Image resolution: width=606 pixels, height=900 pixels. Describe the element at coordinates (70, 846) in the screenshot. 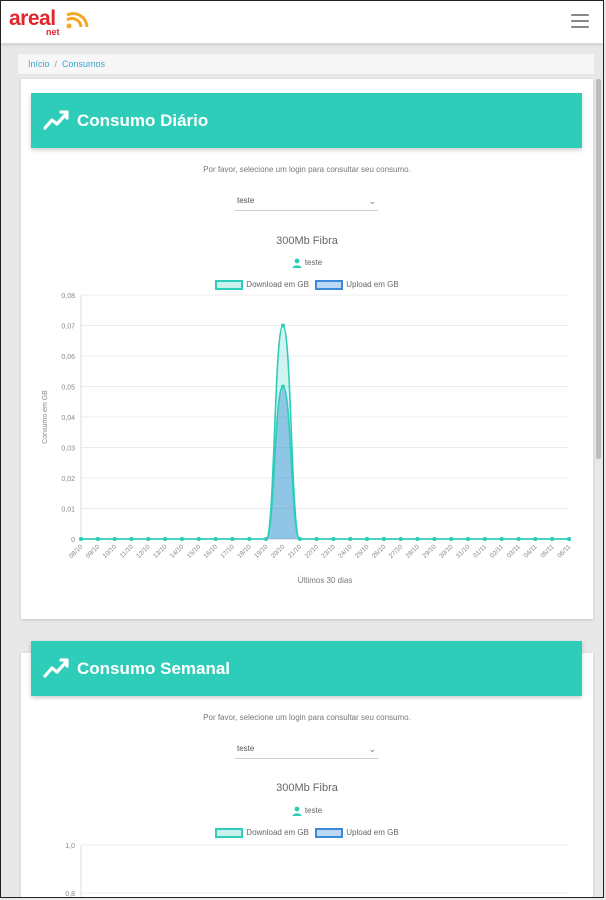

I see `y-tick-label: 1,0` at that location.